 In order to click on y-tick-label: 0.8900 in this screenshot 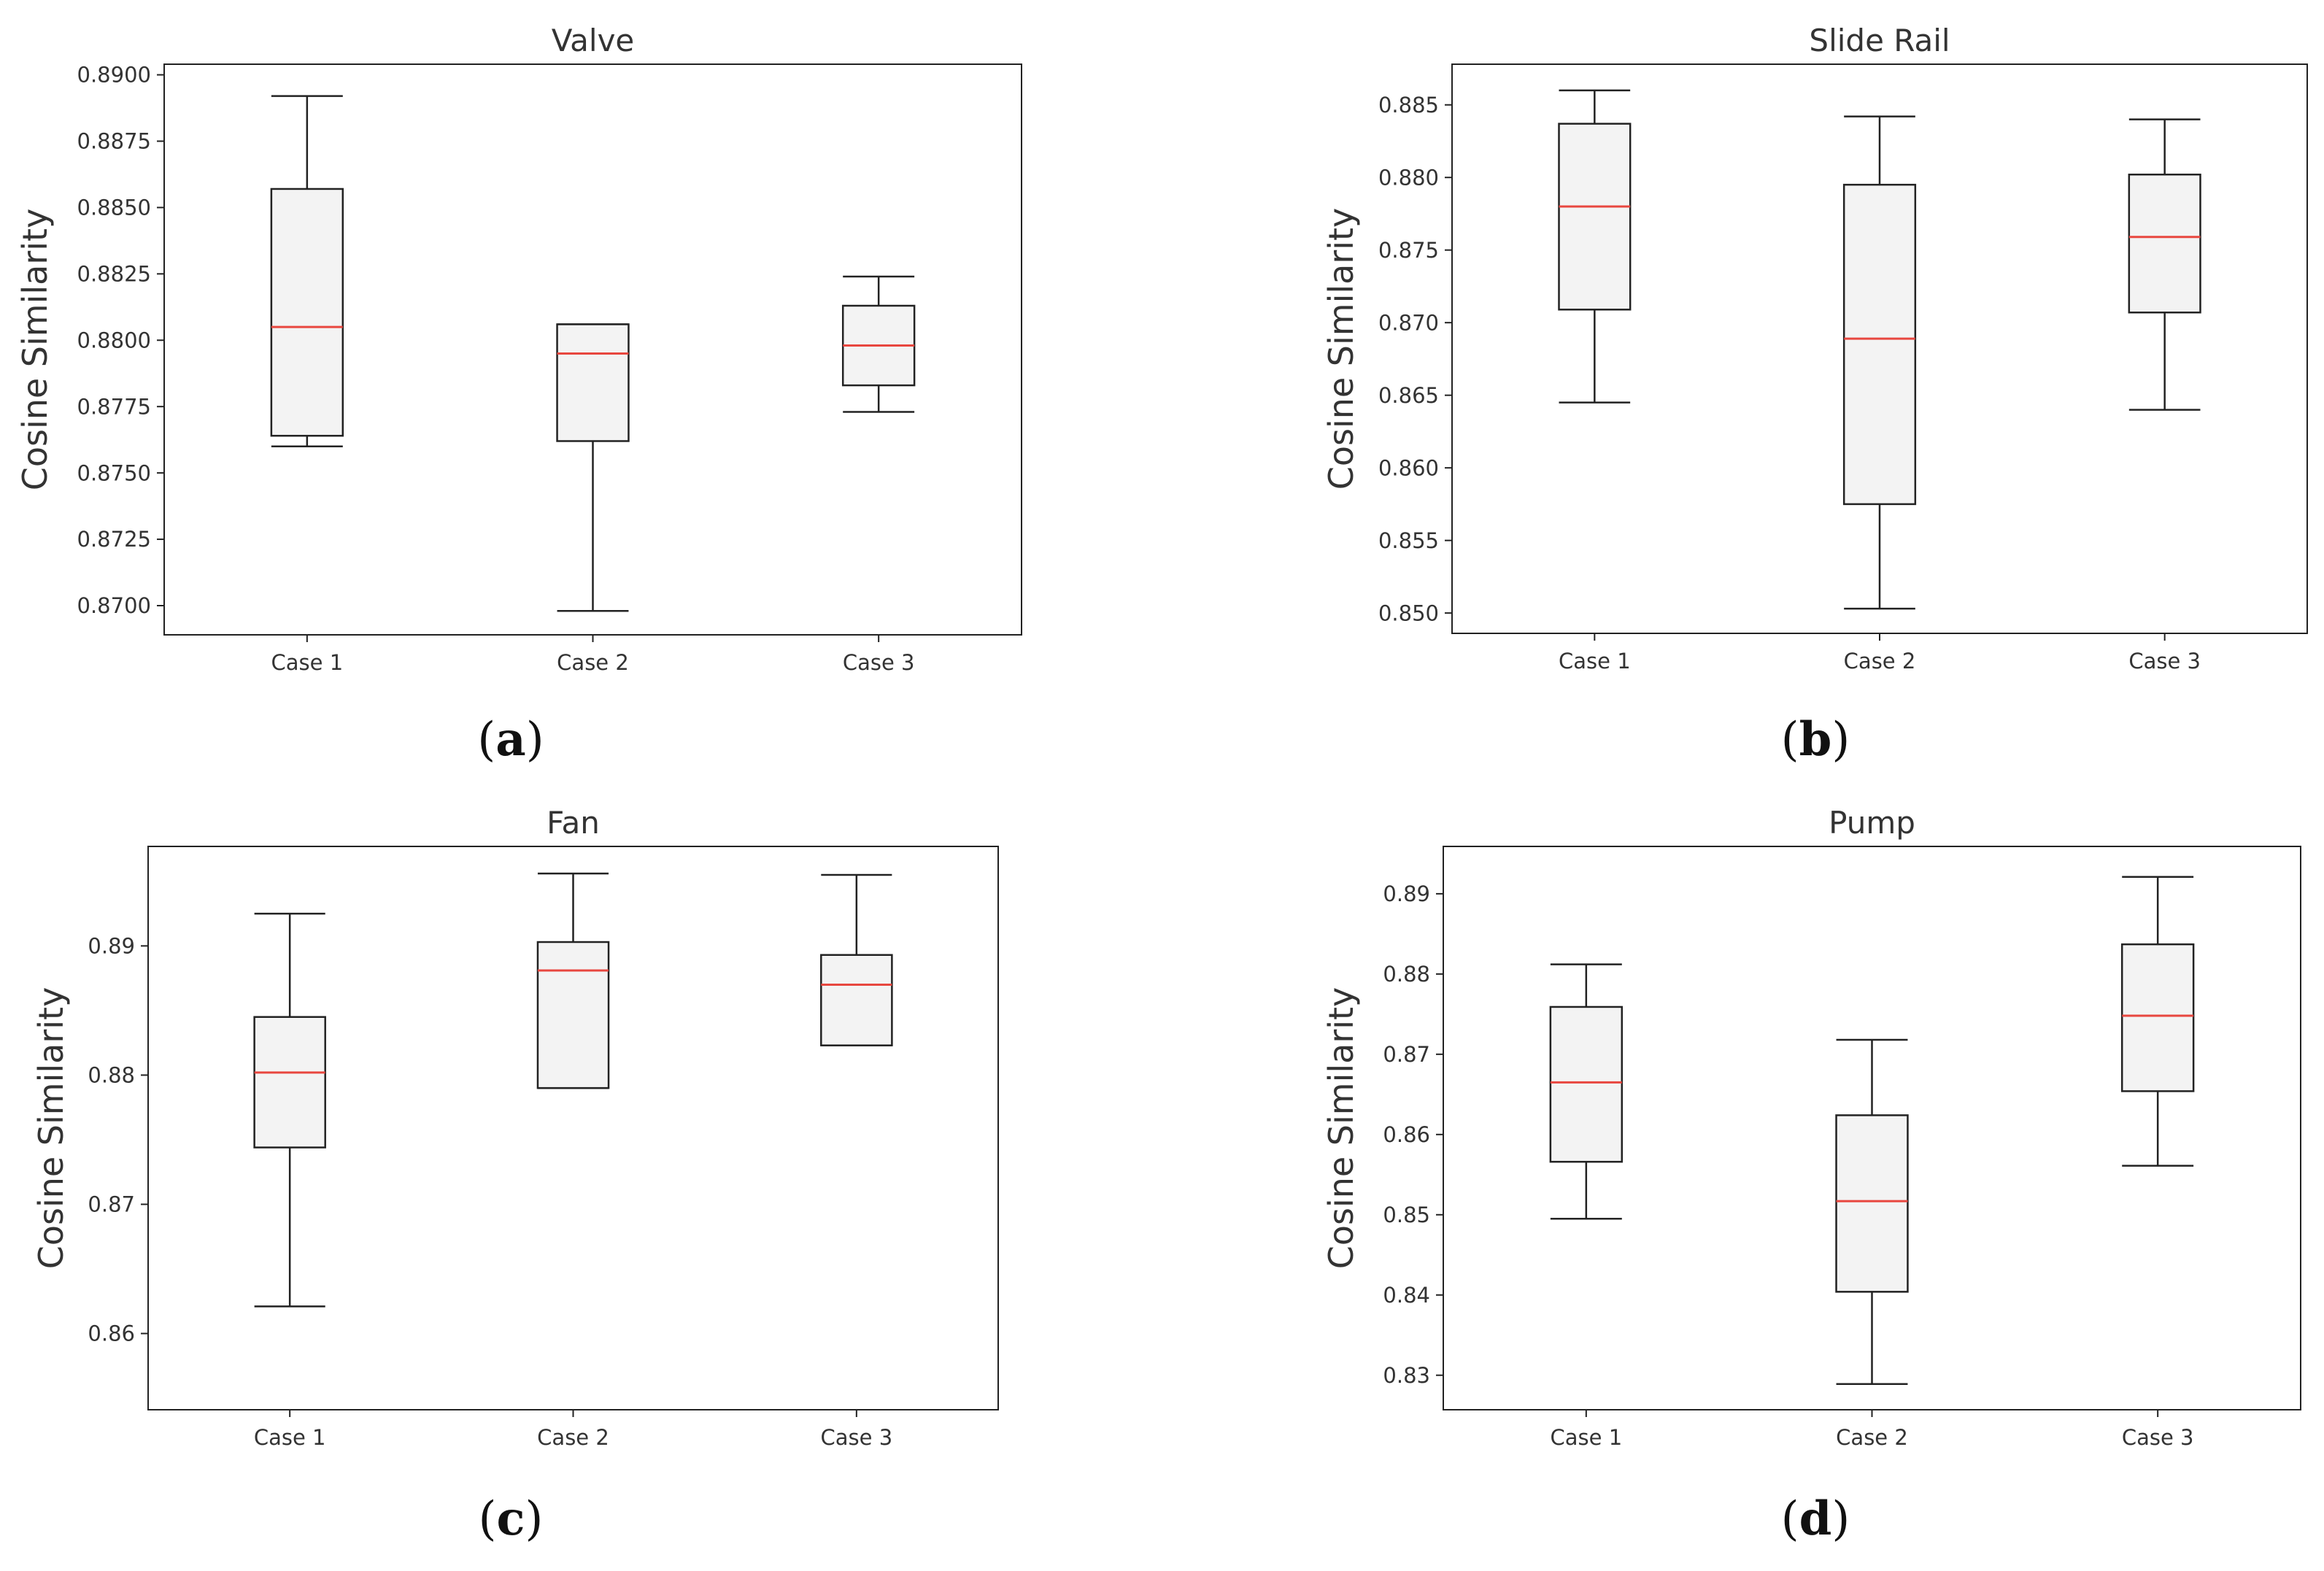, I will do `click(114, 75)`.